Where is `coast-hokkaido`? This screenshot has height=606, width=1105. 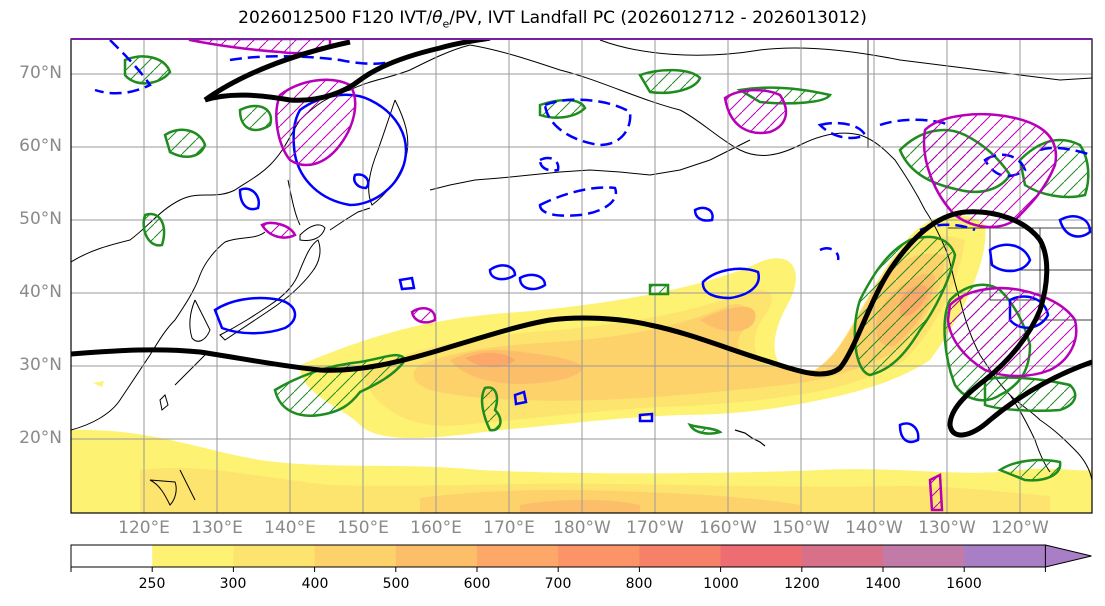 coast-hokkaido is located at coordinates (312, 232).